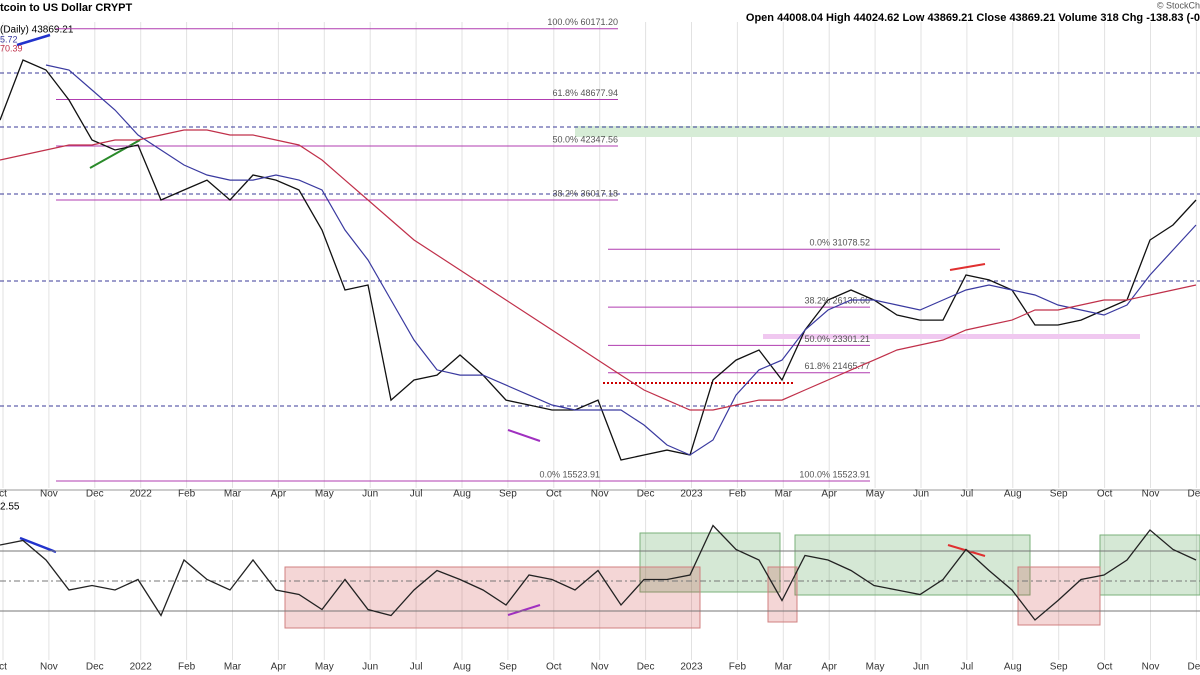  Describe the element at coordinates (37, 30) in the screenshot. I see `price-label: (Daily) 43869.21` at that location.